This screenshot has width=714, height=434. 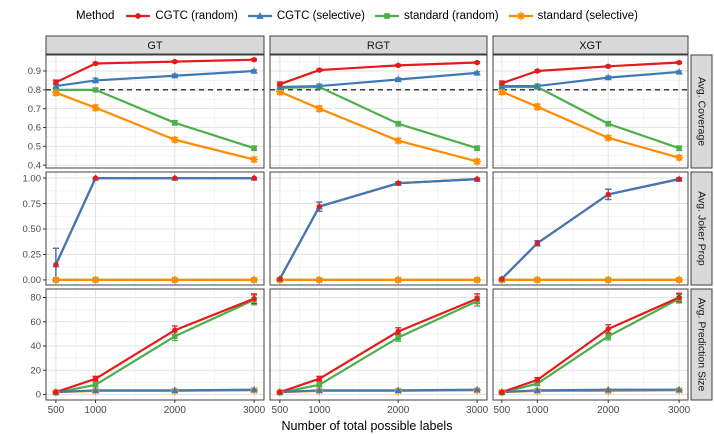 What do you see at coordinates (320, 16) in the screenshot?
I see `legend-item-label: CGTC (selective)` at bounding box center [320, 16].